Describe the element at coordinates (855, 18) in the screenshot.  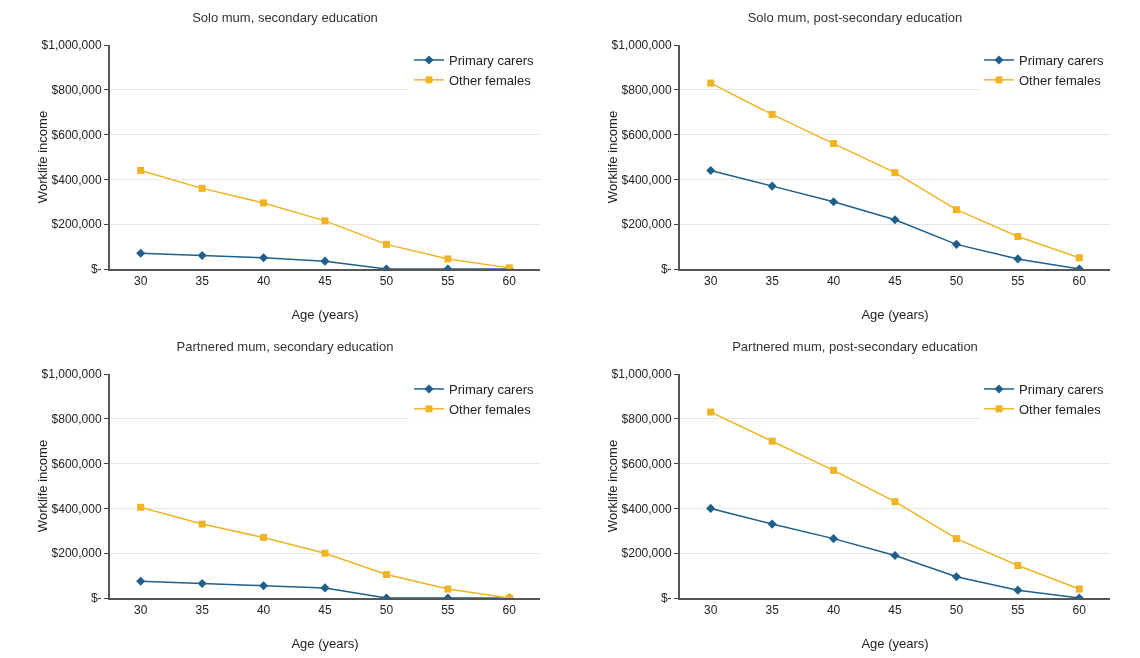
I see `chart-title: Solo mum, post-secondary education` at that location.